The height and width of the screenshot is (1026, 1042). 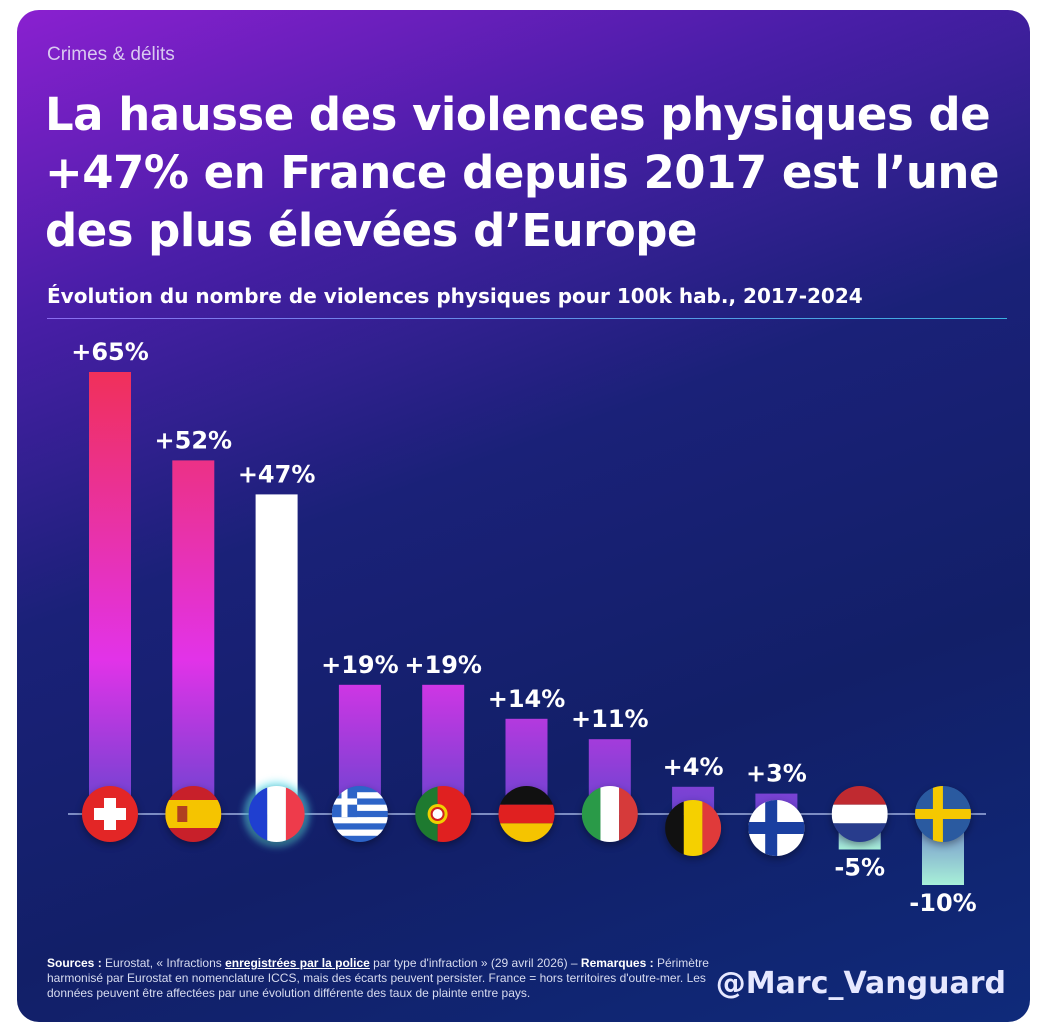 What do you see at coordinates (110, 815) in the screenshot?
I see `switzerland-flag-icon` at bounding box center [110, 815].